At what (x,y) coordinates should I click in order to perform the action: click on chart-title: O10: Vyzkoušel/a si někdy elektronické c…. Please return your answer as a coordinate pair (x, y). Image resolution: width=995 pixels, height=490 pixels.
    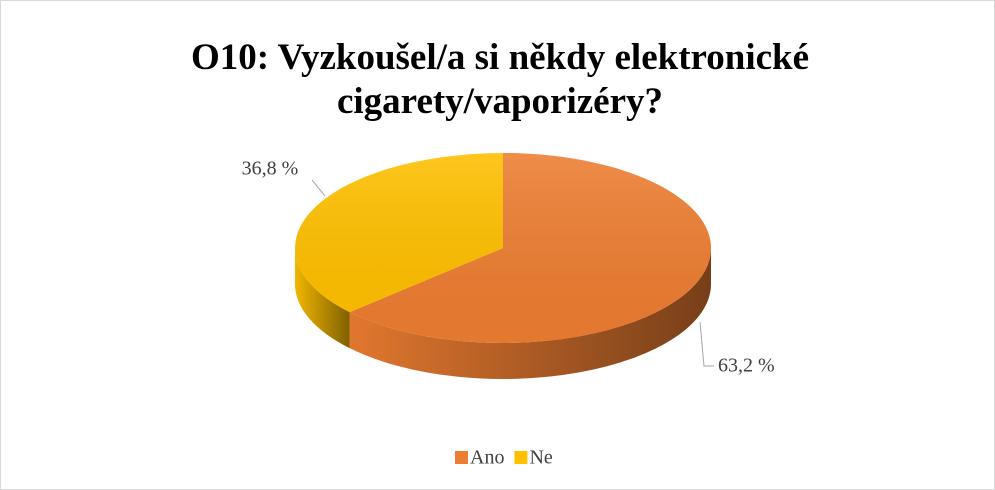
    Looking at the image, I should click on (500, 79).